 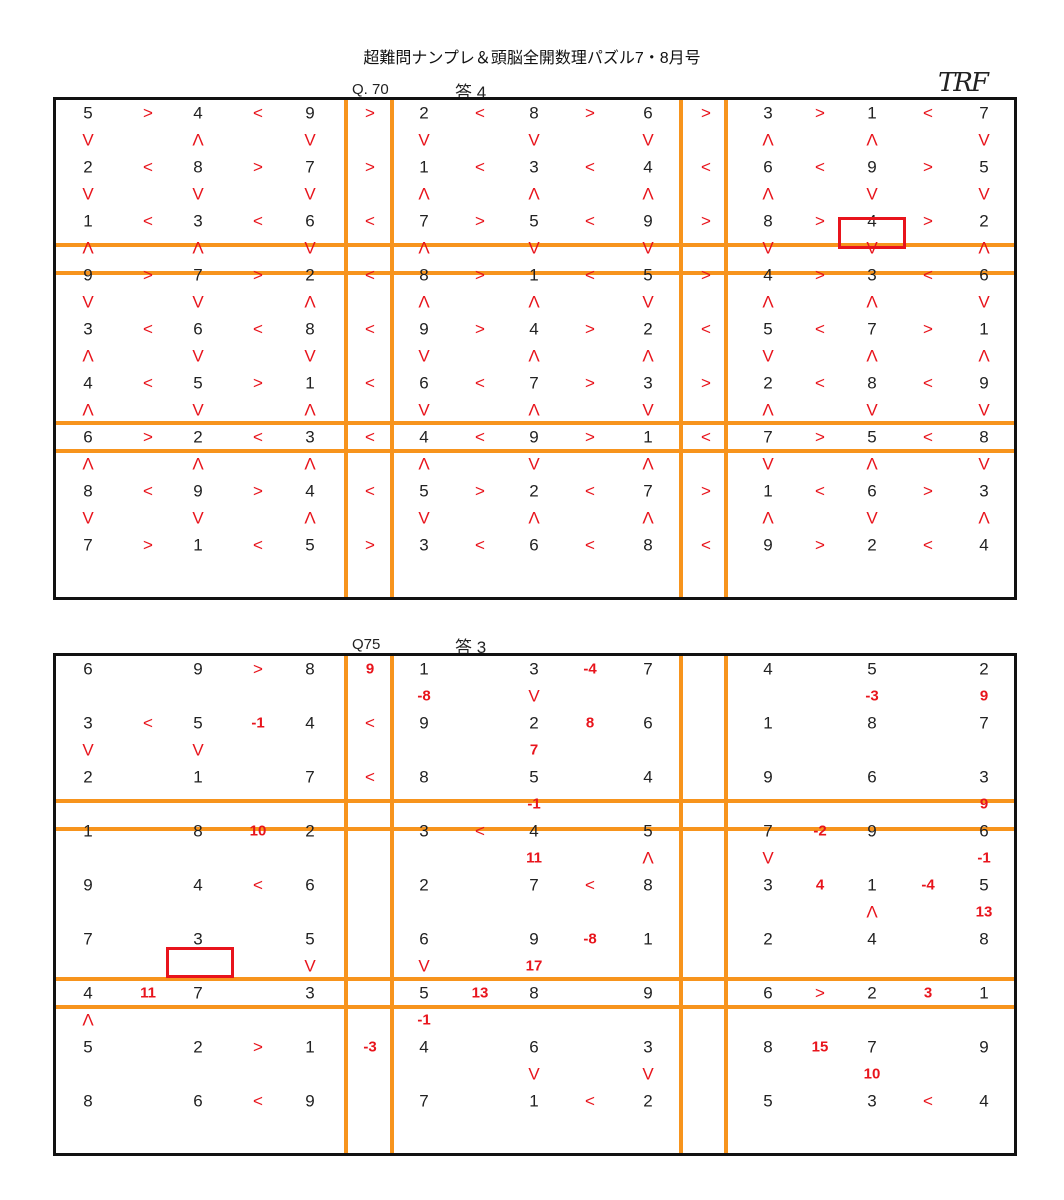 I want to click on puzzle2-answer: 答 3, so click(x=471, y=647).